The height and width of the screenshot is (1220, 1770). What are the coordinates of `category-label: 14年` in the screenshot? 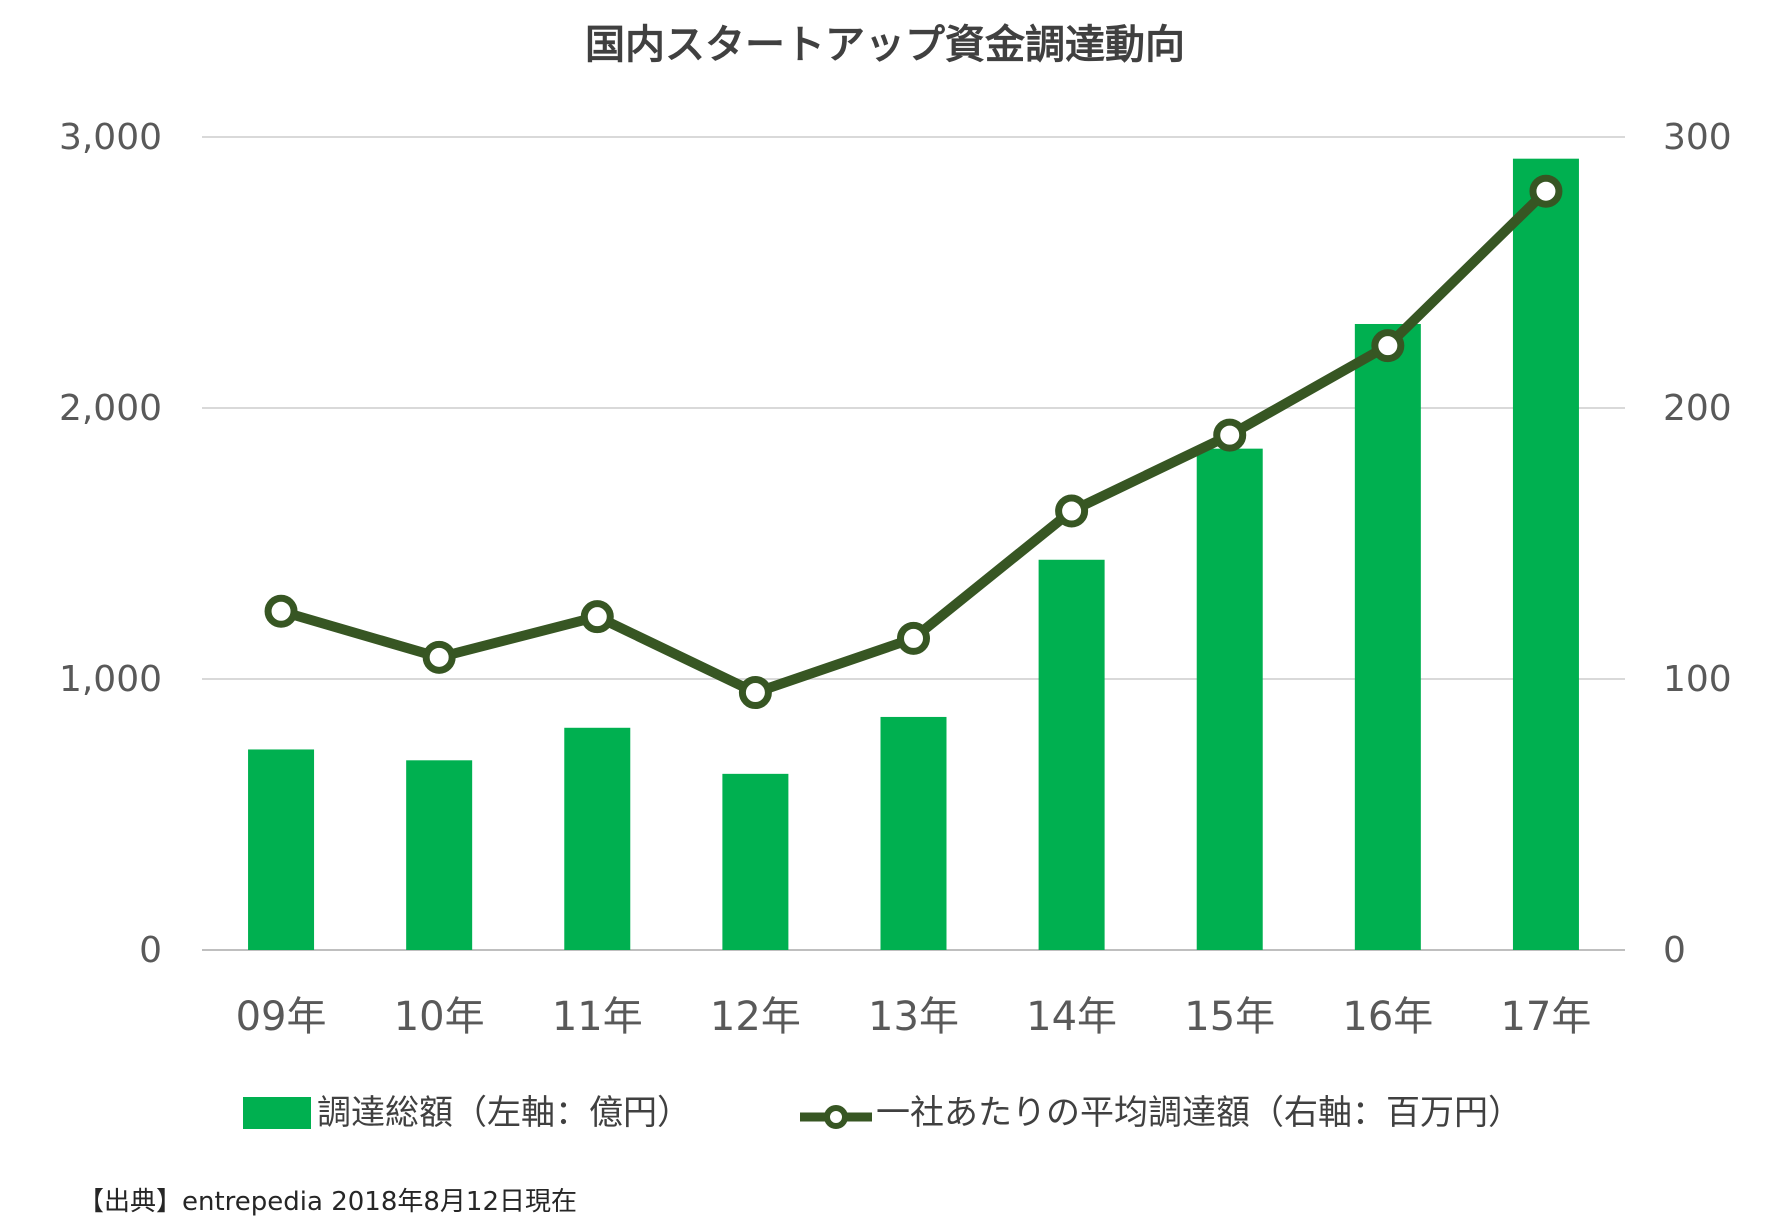 It's located at (1071, 1017).